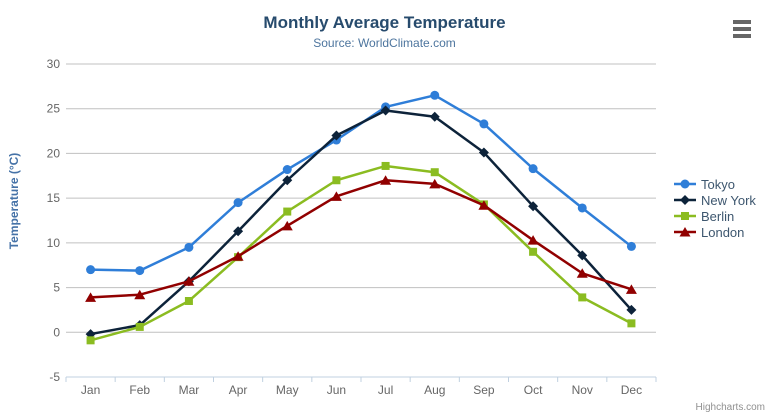 The height and width of the screenshot is (416, 769). Describe the element at coordinates (54, 243) in the screenshot. I see `yaxis-tick-label: 10` at that location.